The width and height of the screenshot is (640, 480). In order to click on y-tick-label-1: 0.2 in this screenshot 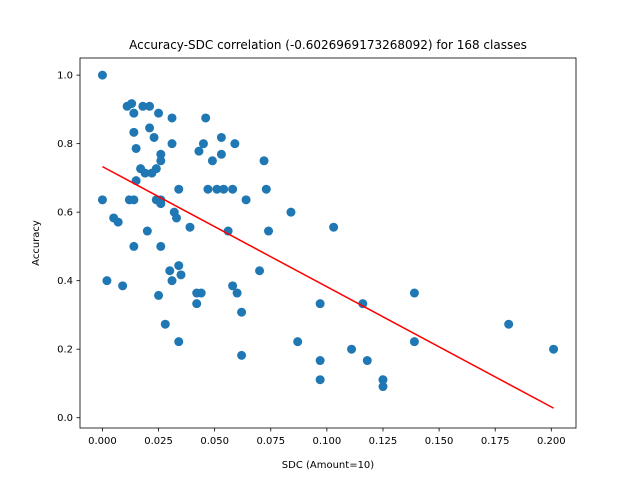, I will do `click(65, 350)`.